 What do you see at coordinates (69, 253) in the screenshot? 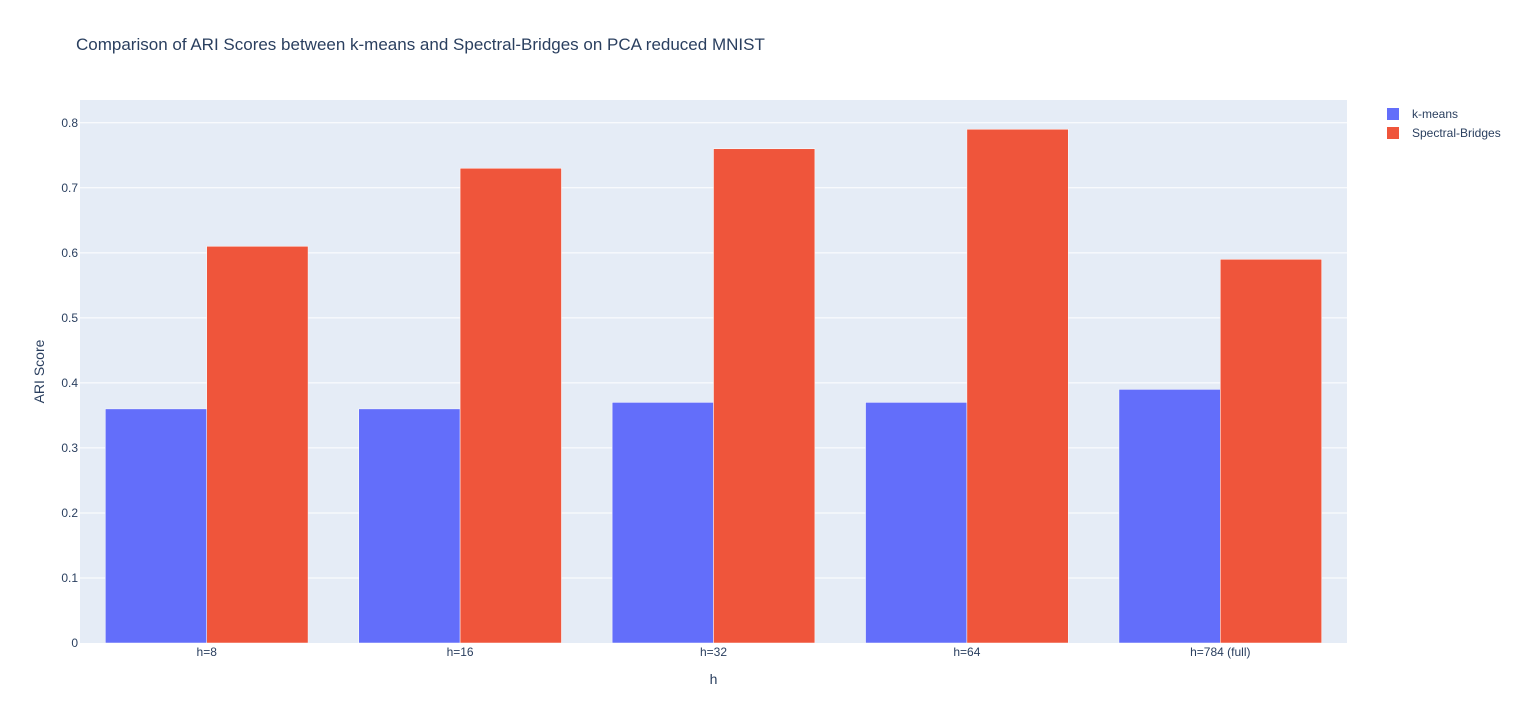
I see `y-tick-label: 0.6` at bounding box center [69, 253].